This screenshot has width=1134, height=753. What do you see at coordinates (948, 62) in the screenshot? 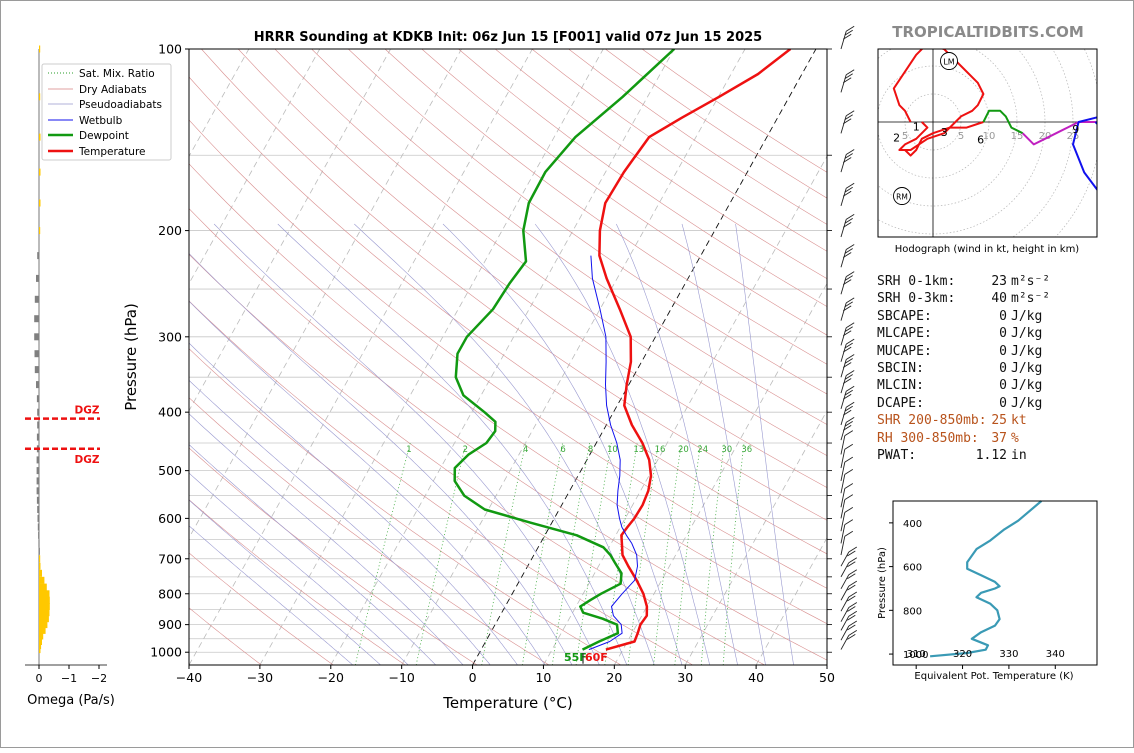
I see `left-mover-label: LM` at bounding box center [948, 62].